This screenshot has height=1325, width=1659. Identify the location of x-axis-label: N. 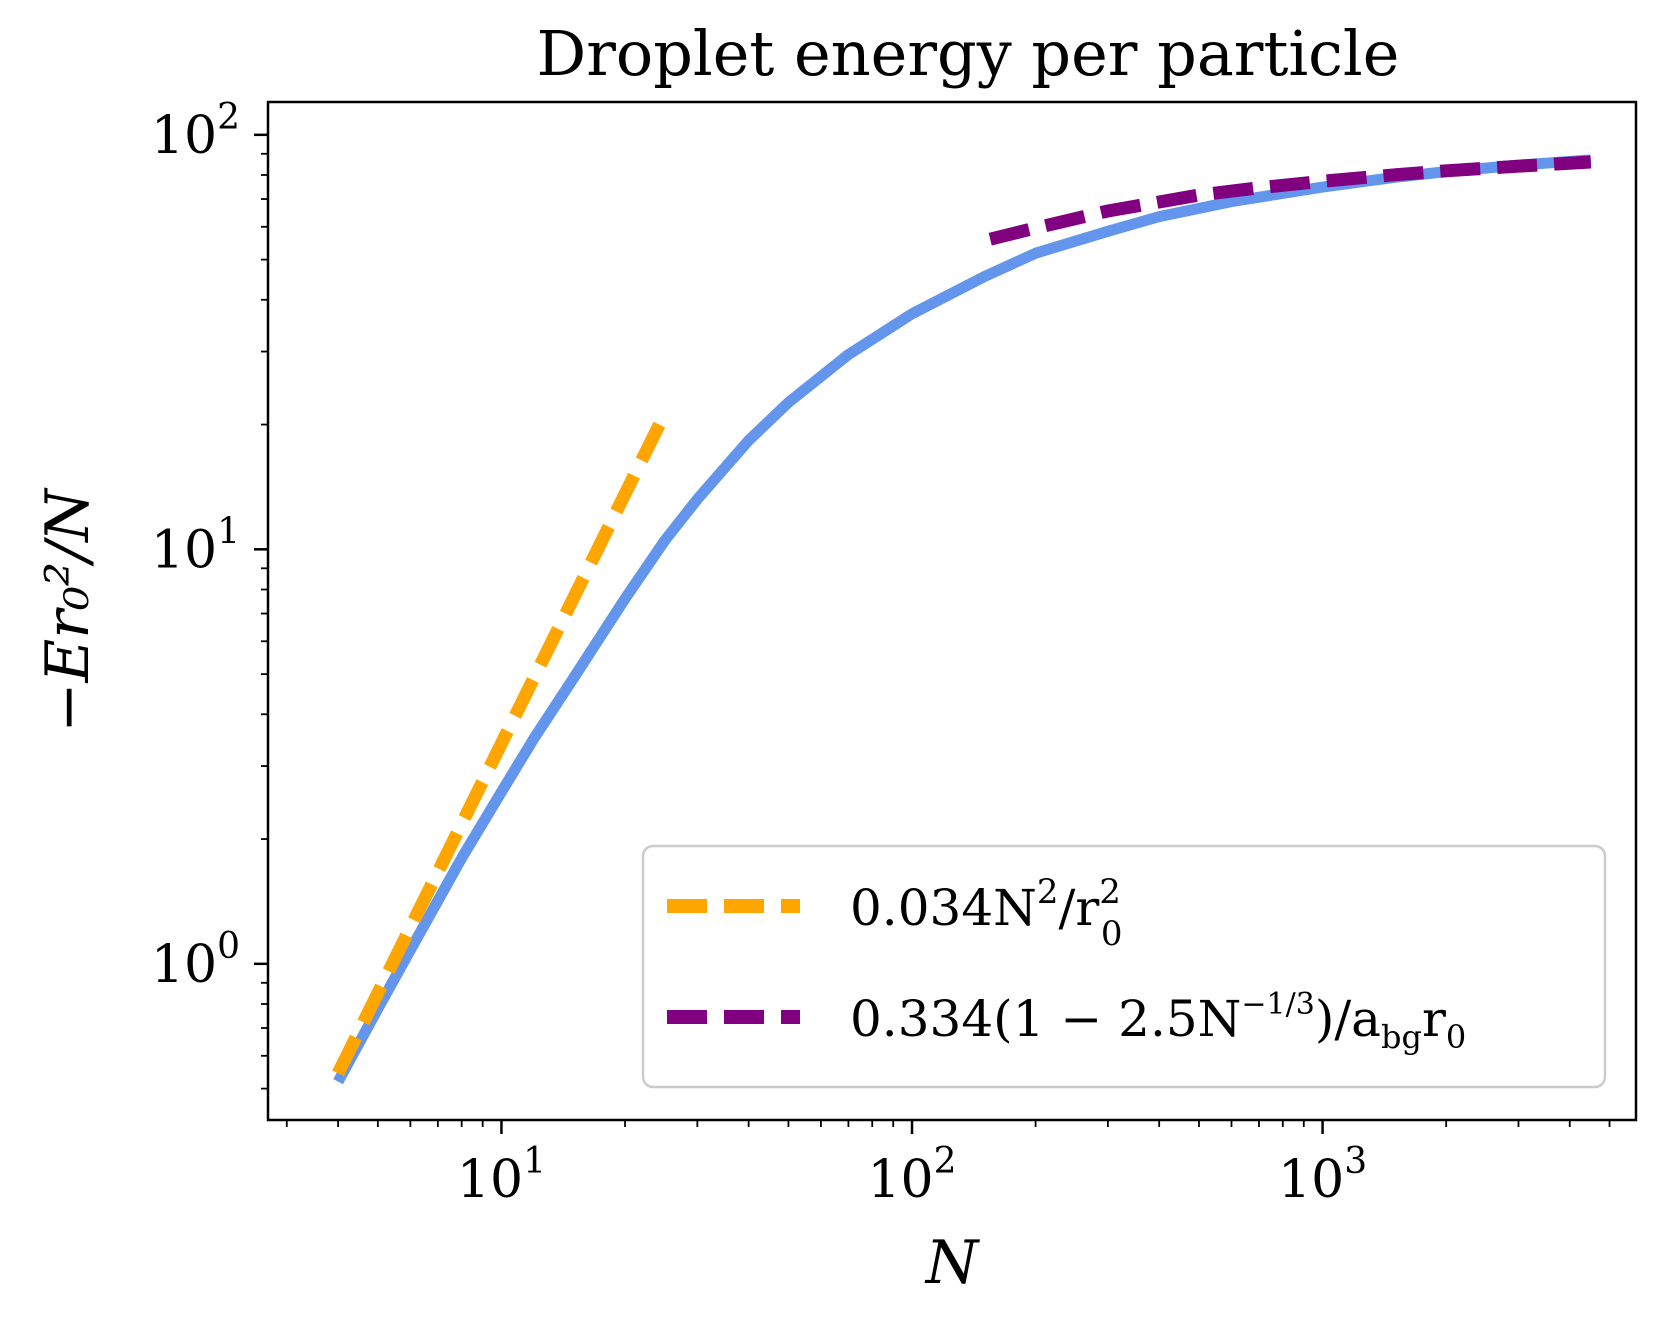
(952, 1263).